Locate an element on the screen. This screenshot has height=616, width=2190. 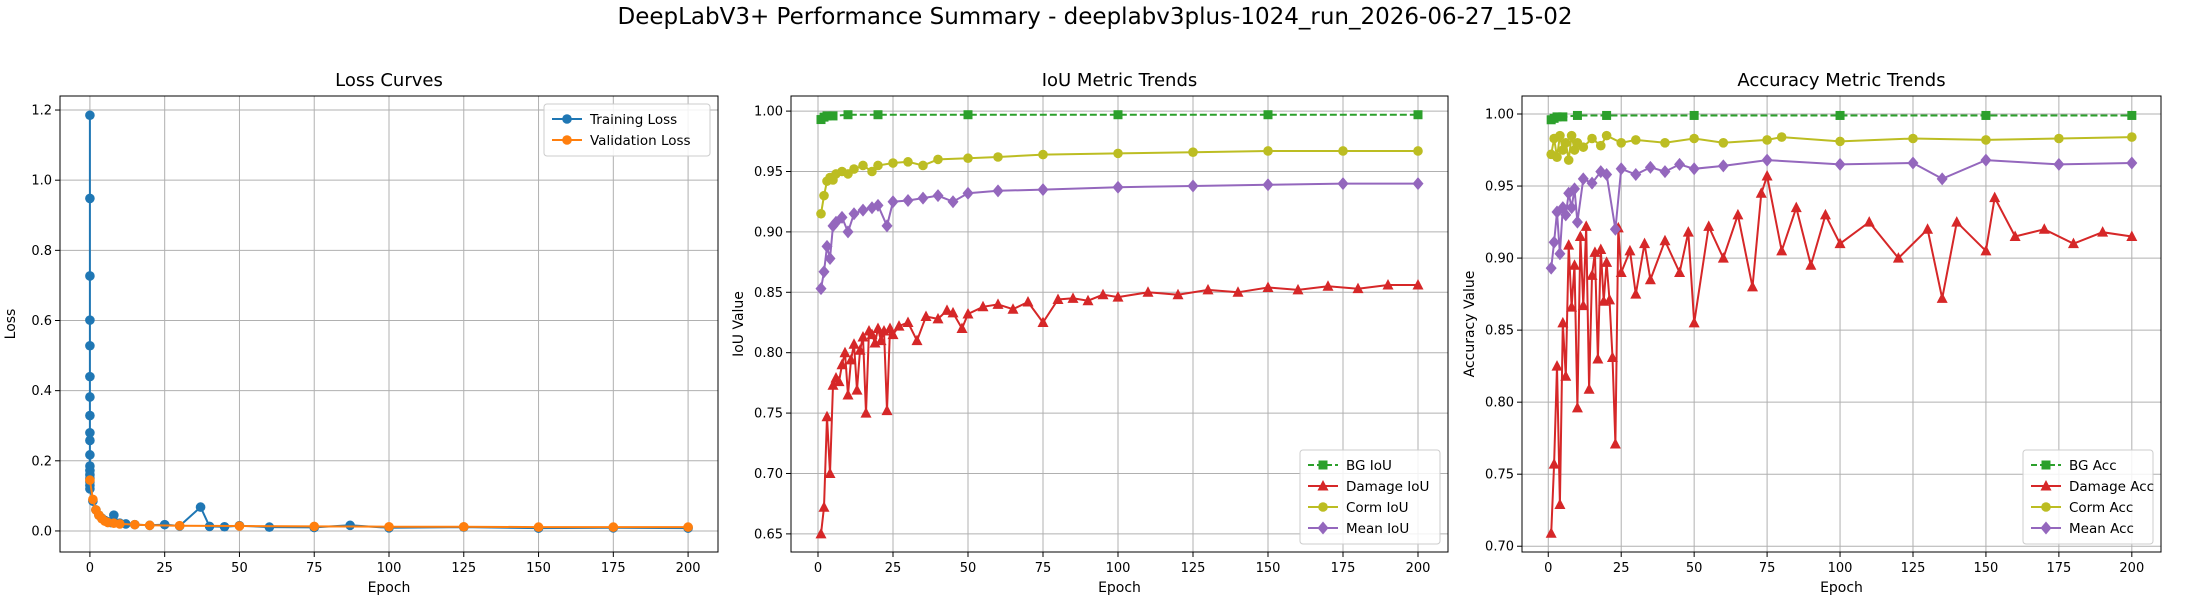
x-tick-label: 150 is located at coordinates (1986, 568).